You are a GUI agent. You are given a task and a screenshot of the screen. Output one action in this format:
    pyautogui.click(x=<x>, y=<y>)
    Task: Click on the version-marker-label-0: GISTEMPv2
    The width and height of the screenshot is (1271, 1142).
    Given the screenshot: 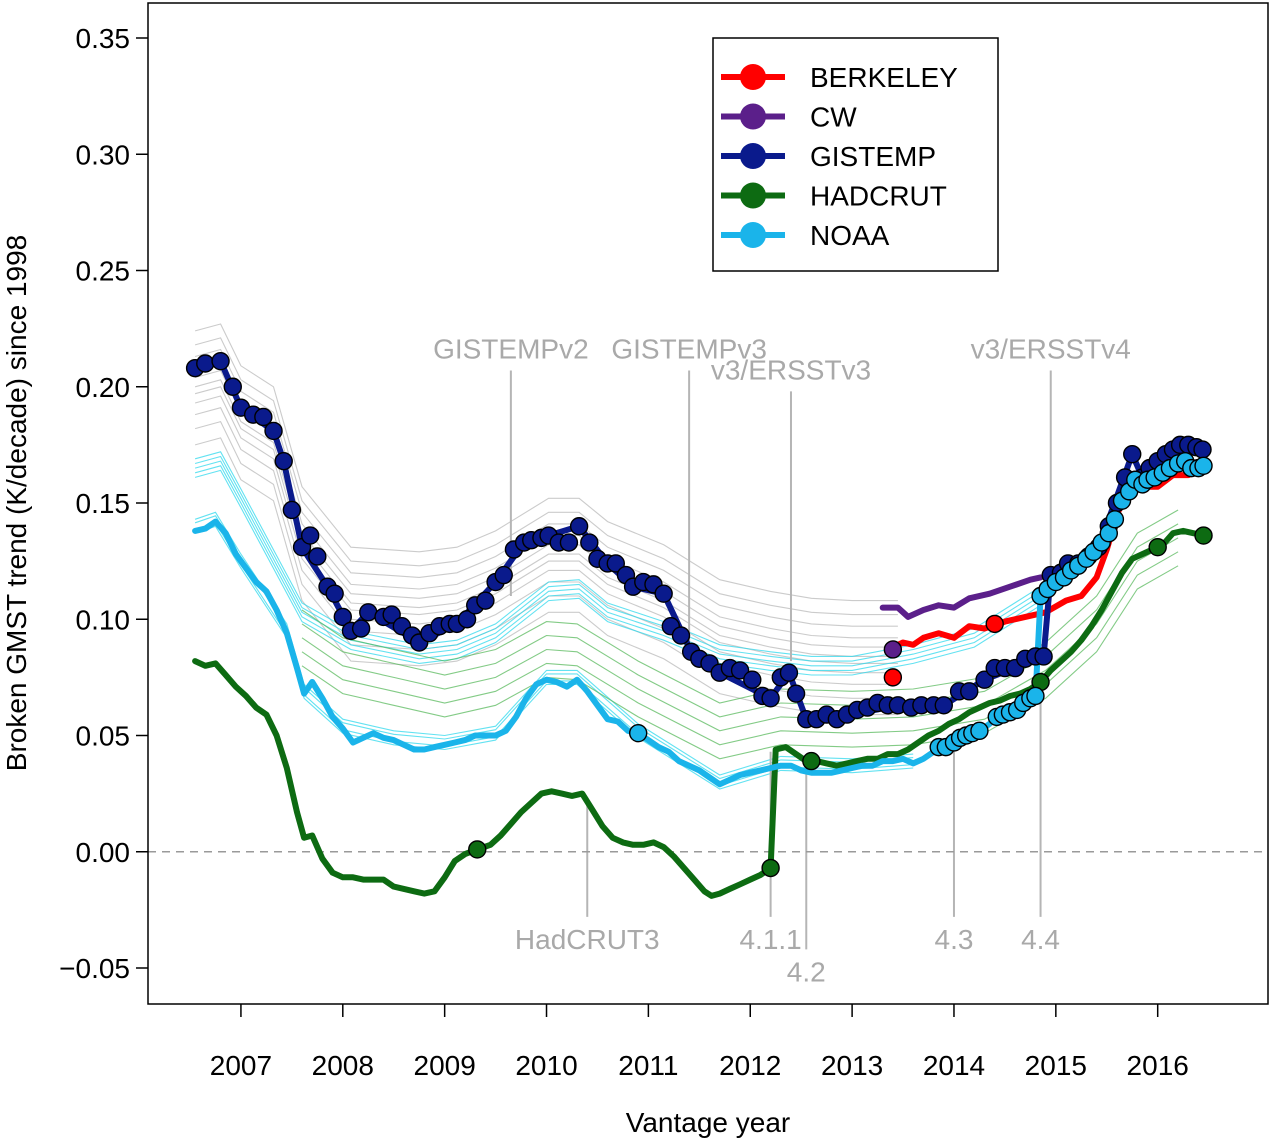 What is the action you would take?
    pyautogui.click(x=511, y=348)
    